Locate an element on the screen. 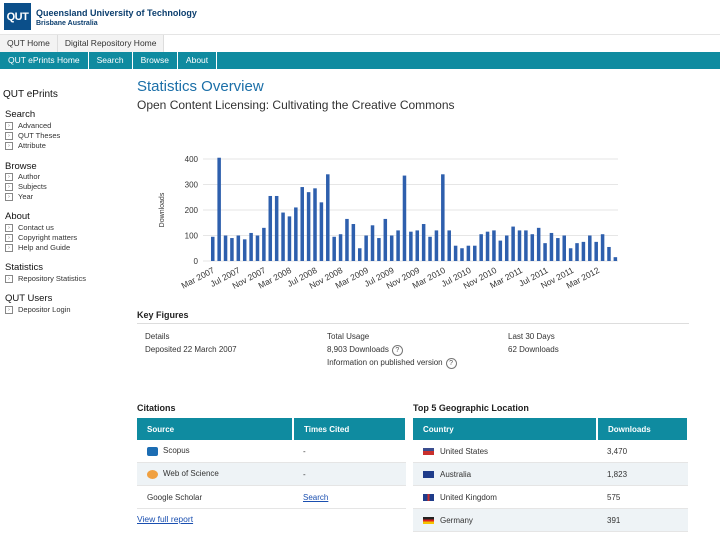 The image size is (720, 540). table-row: United States 3,470 is located at coordinates (550, 451).